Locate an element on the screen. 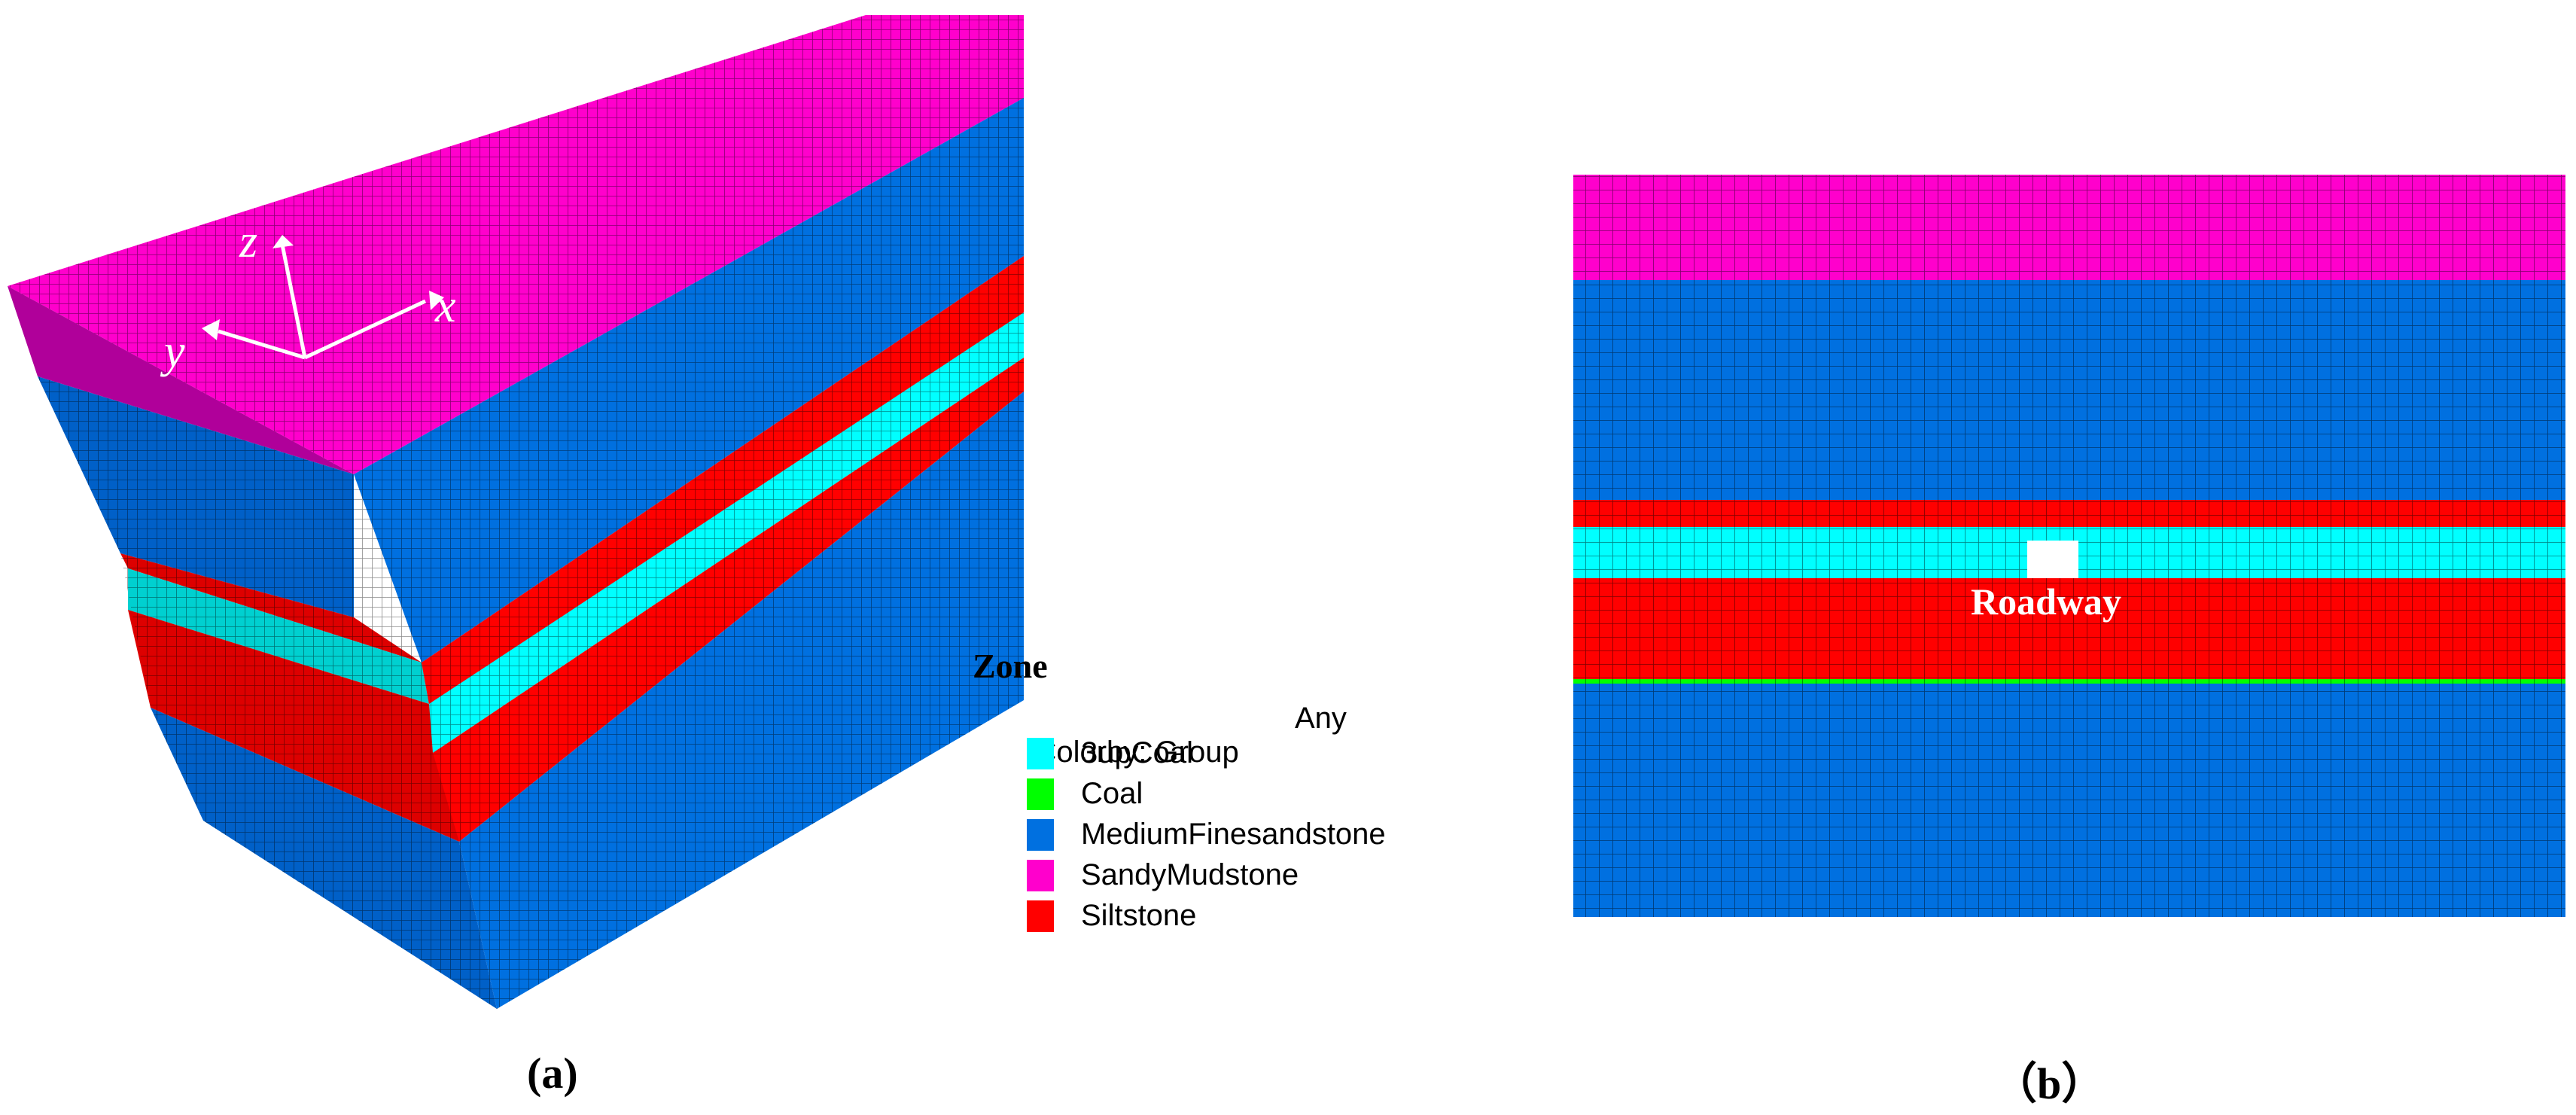 The image size is (2576, 1115). axis-x-label: x is located at coordinates (446, 306).